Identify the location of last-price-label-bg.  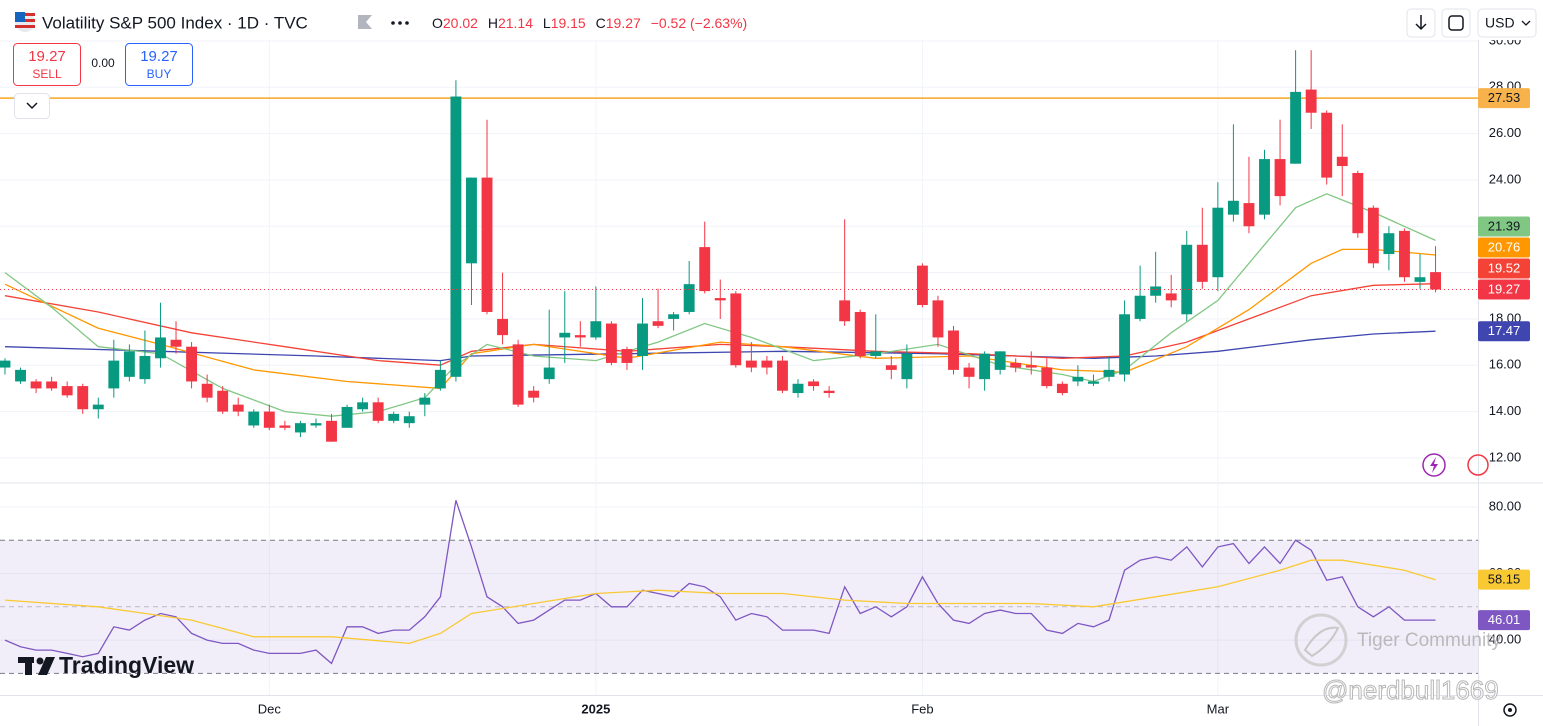
(1504, 289).